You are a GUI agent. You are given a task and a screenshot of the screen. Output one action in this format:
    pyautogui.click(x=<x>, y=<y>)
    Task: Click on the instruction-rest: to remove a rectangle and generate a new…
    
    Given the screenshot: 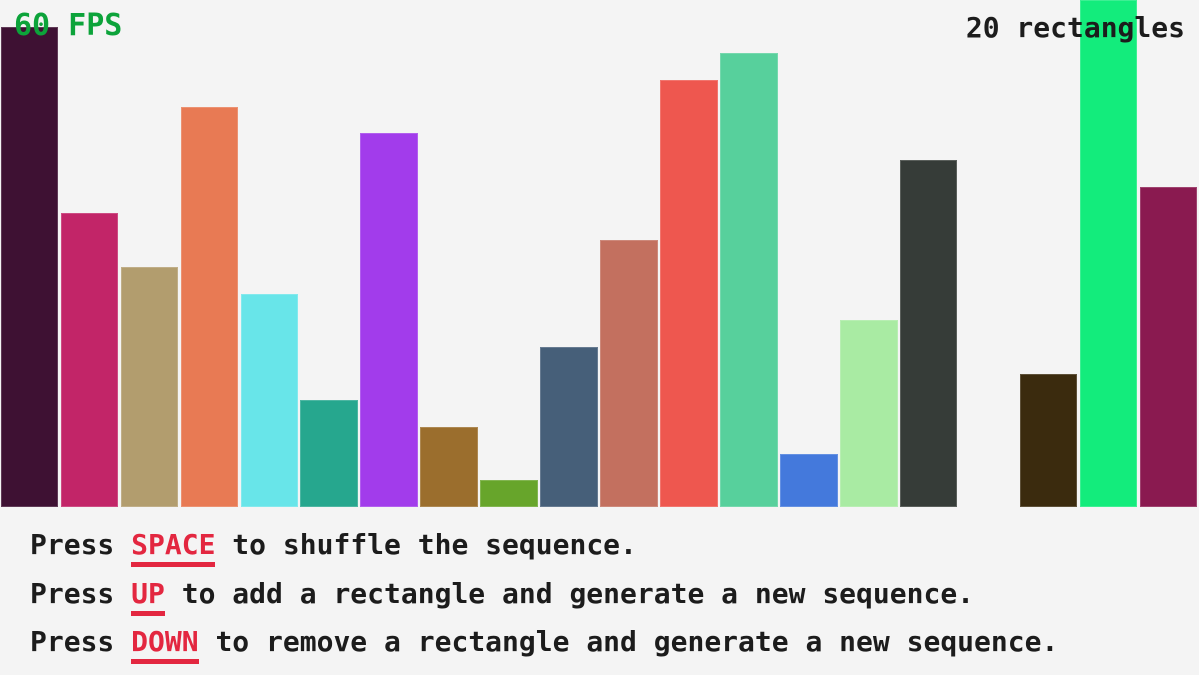 What is the action you would take?
    pyautogui.click(x=628, y=641)
    